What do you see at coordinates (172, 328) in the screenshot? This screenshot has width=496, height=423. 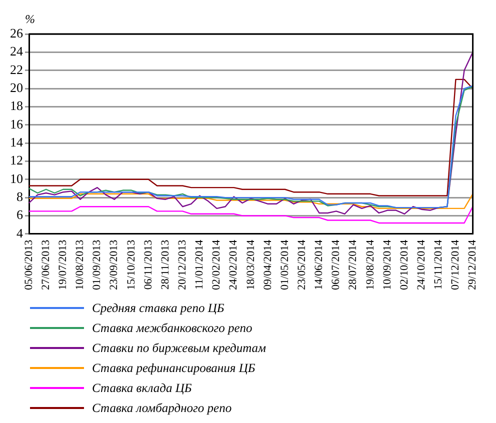 I see `legend-label: Ставка межбанковского репо` at bounding box center [172, 328].